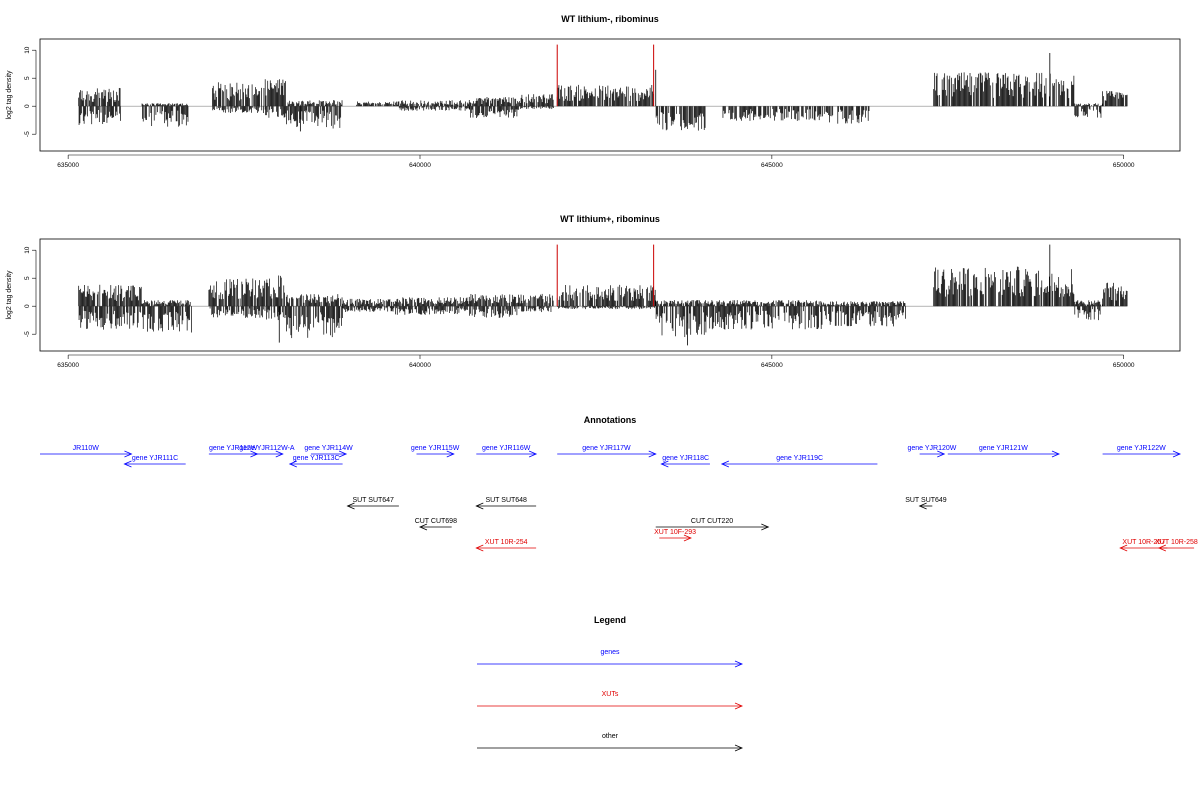 The image size is (1200, 800). I want to click on annotation-feature: gene YJR119C, so click(799, 461).